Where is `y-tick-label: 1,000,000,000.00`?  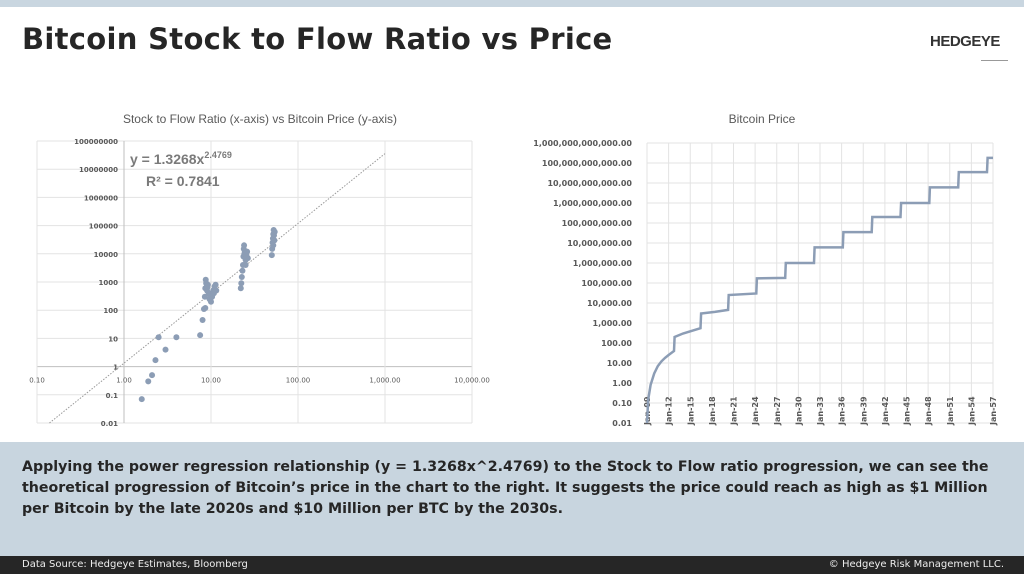
y-tick-label: 1,000,000,000.00 is located at coordinates (592, 203).